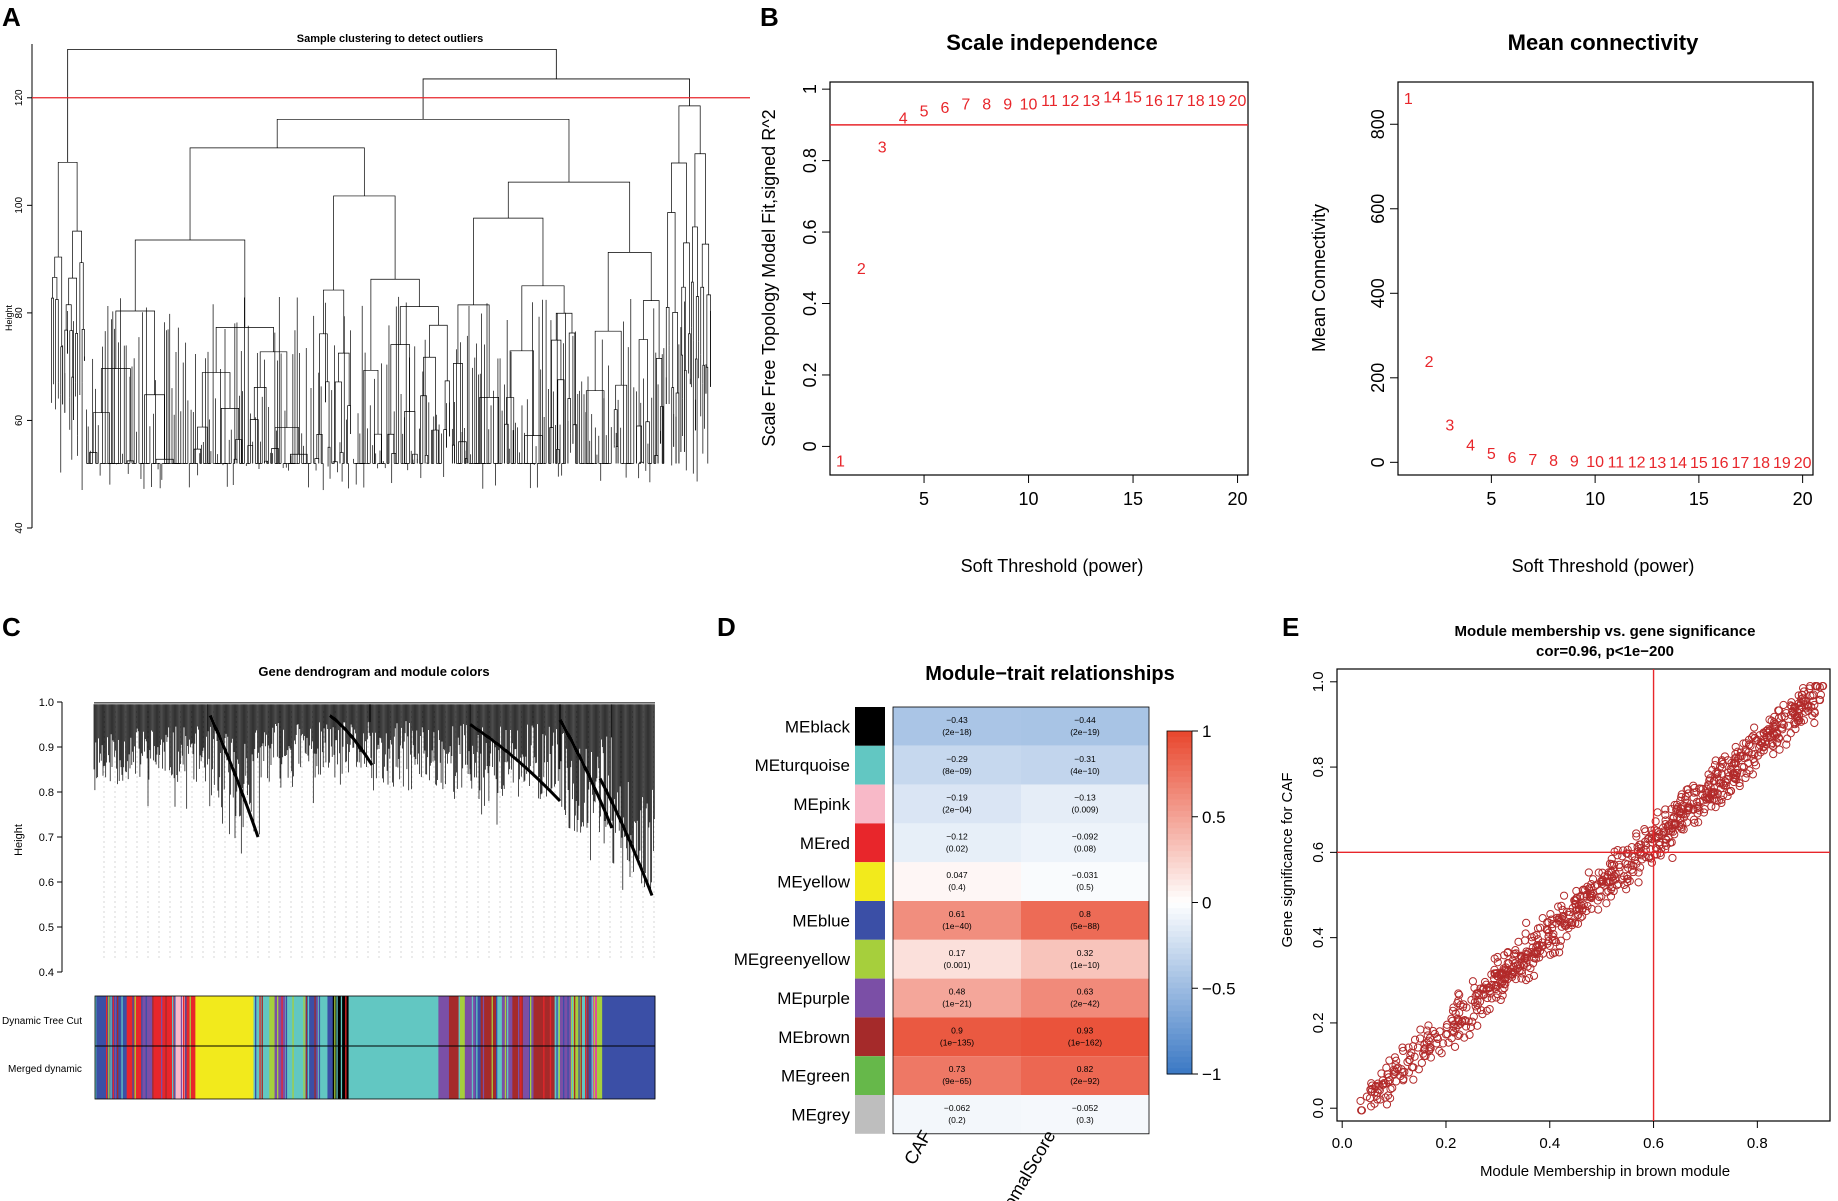  What do you see at coordinates (810, 89) in the screenshot?
I see `panel-b1-ytick-label: 1` at bounding box center [810, 89].